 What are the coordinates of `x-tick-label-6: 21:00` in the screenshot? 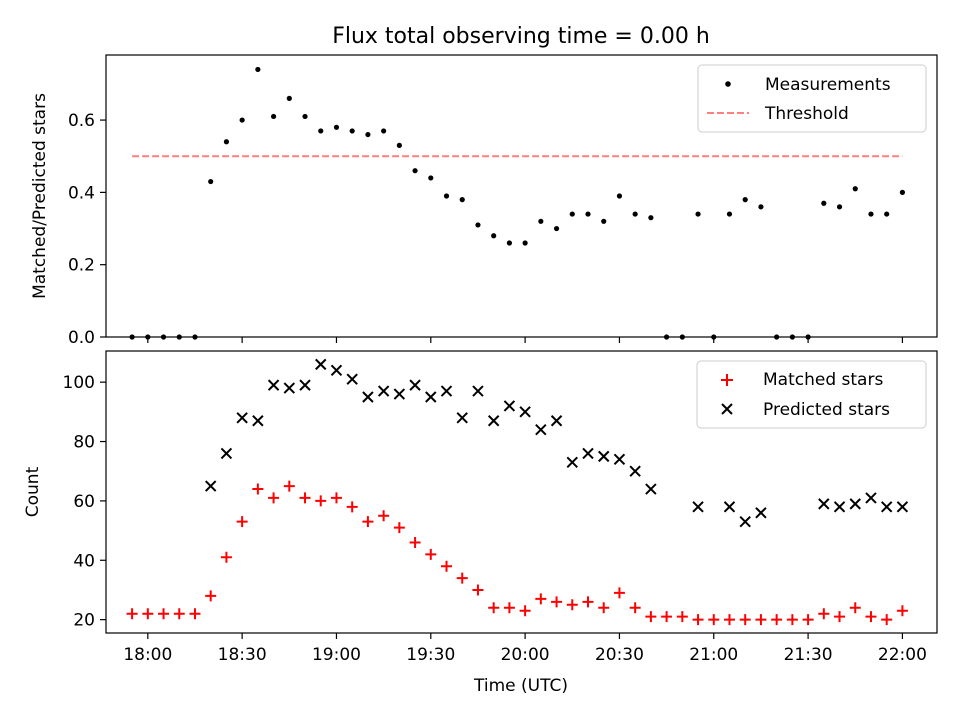 It's located at (713, 655).